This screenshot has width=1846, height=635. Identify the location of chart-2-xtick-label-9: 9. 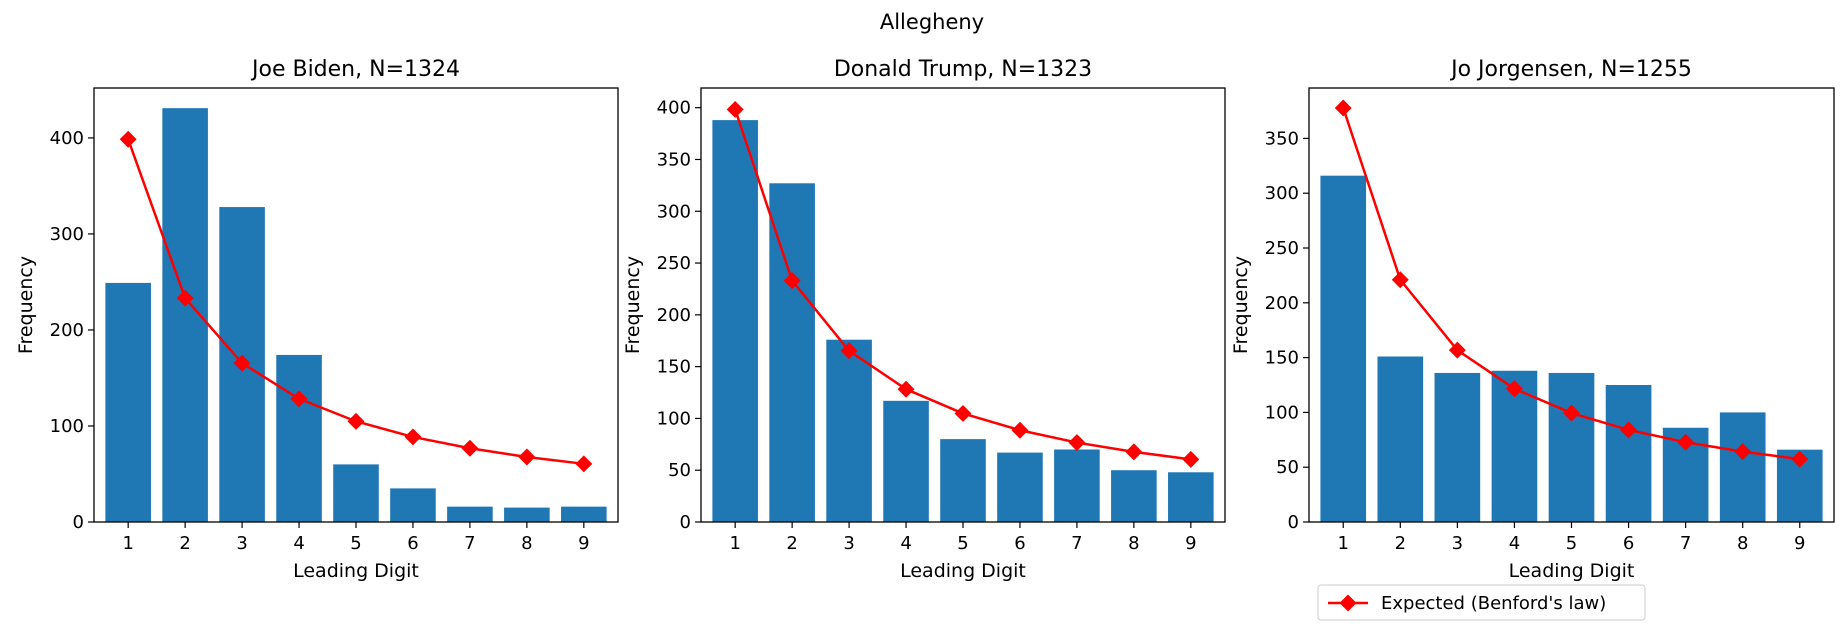
(1799, 543).